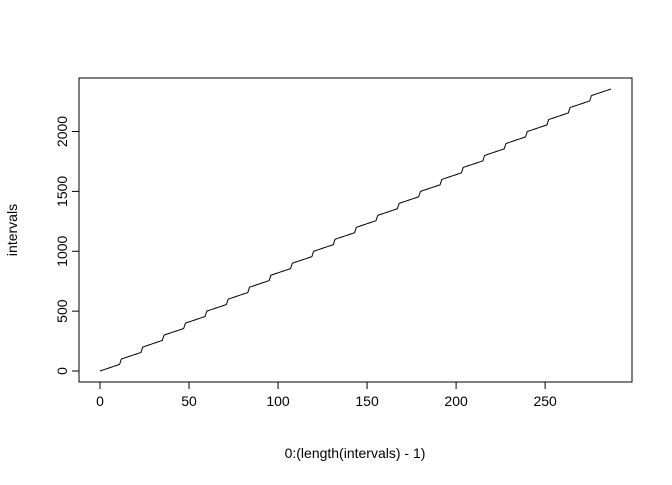 The height and width of the screenshot is (485, 672). I want to click on x-tick-label: 0, so click(100, 401).